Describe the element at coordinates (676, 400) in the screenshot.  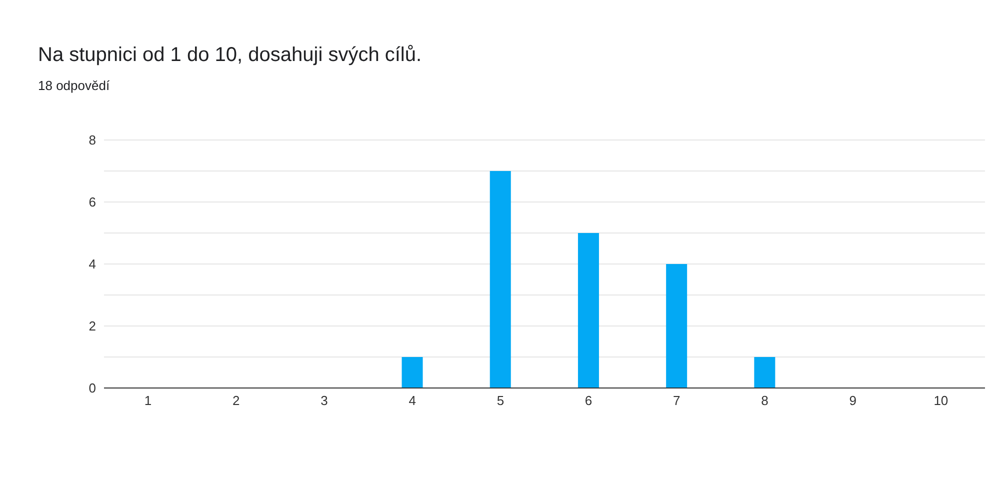
I see `x-tick-label: 7` at that location.